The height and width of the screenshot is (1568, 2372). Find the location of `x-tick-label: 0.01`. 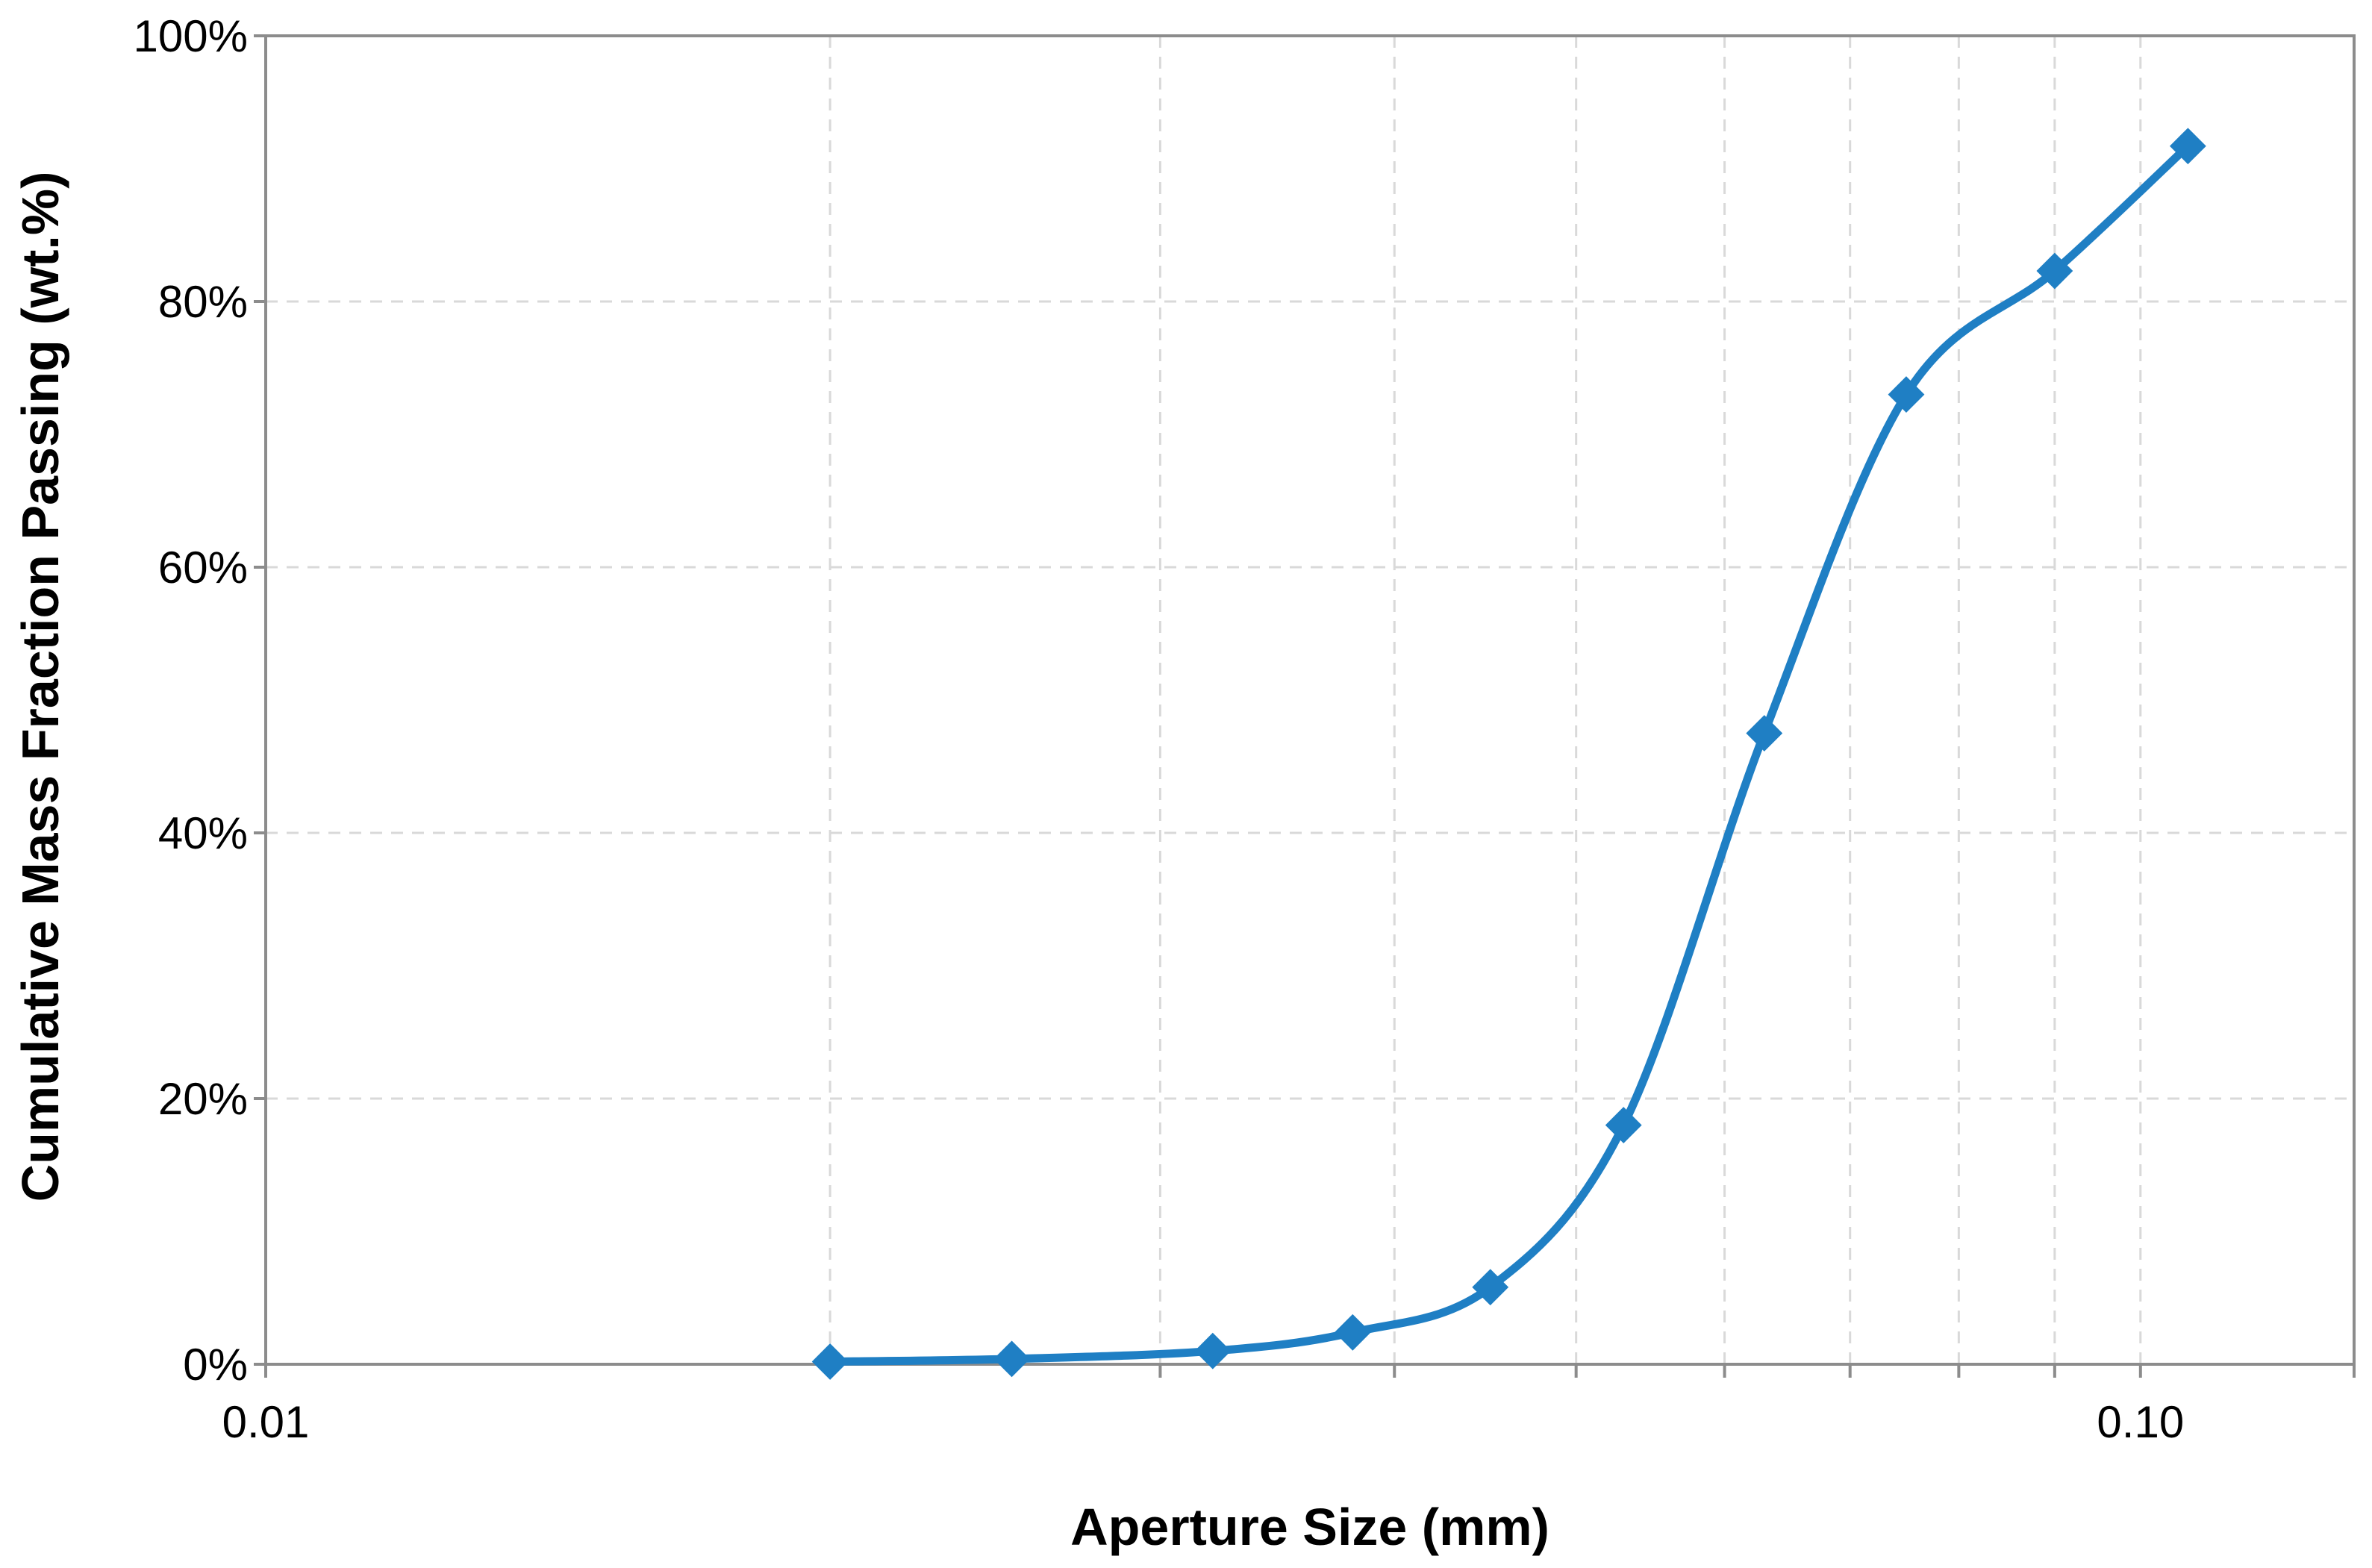

x-tick-label: 0.01 is located at coordinates (266, 1422).